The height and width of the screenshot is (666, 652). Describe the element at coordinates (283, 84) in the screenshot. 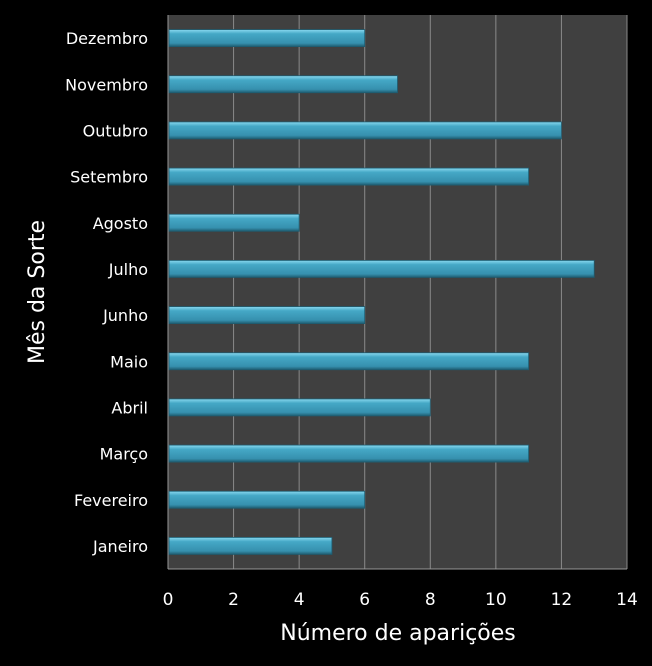

I see `bar-novembro` at that location.